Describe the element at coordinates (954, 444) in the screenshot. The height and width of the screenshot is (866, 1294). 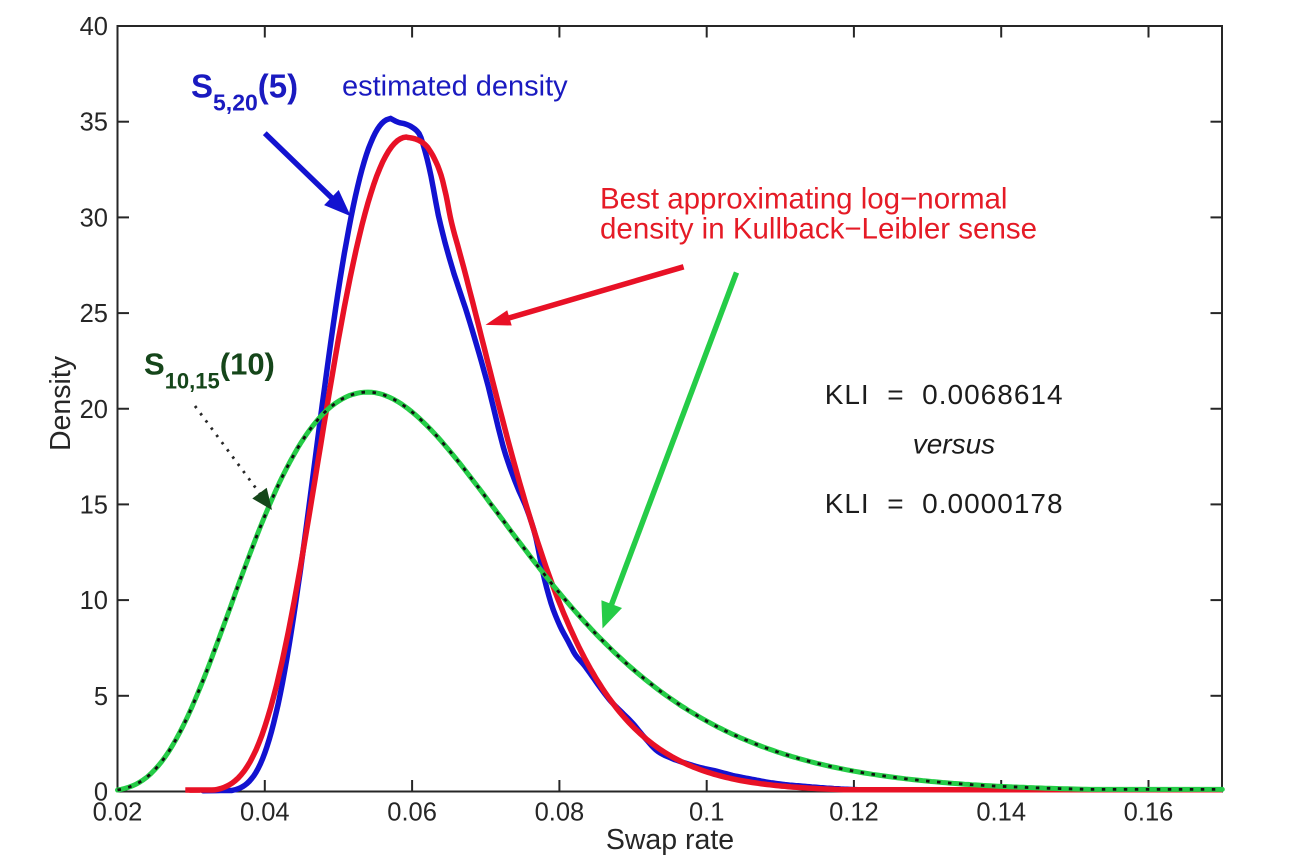
I see `svg-text: versus` at that location.